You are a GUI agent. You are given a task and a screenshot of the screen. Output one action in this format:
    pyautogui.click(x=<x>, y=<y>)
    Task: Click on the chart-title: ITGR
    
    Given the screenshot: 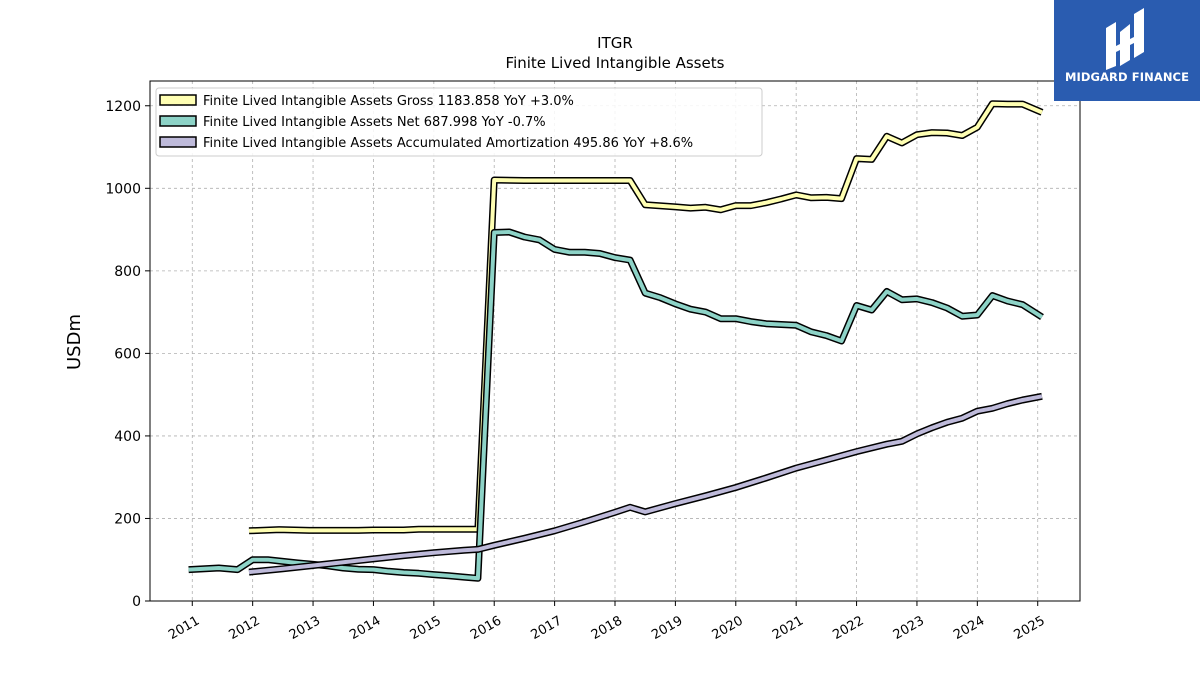 What is the action you would take?
    pyautogui.click(x=615, y=43)
    